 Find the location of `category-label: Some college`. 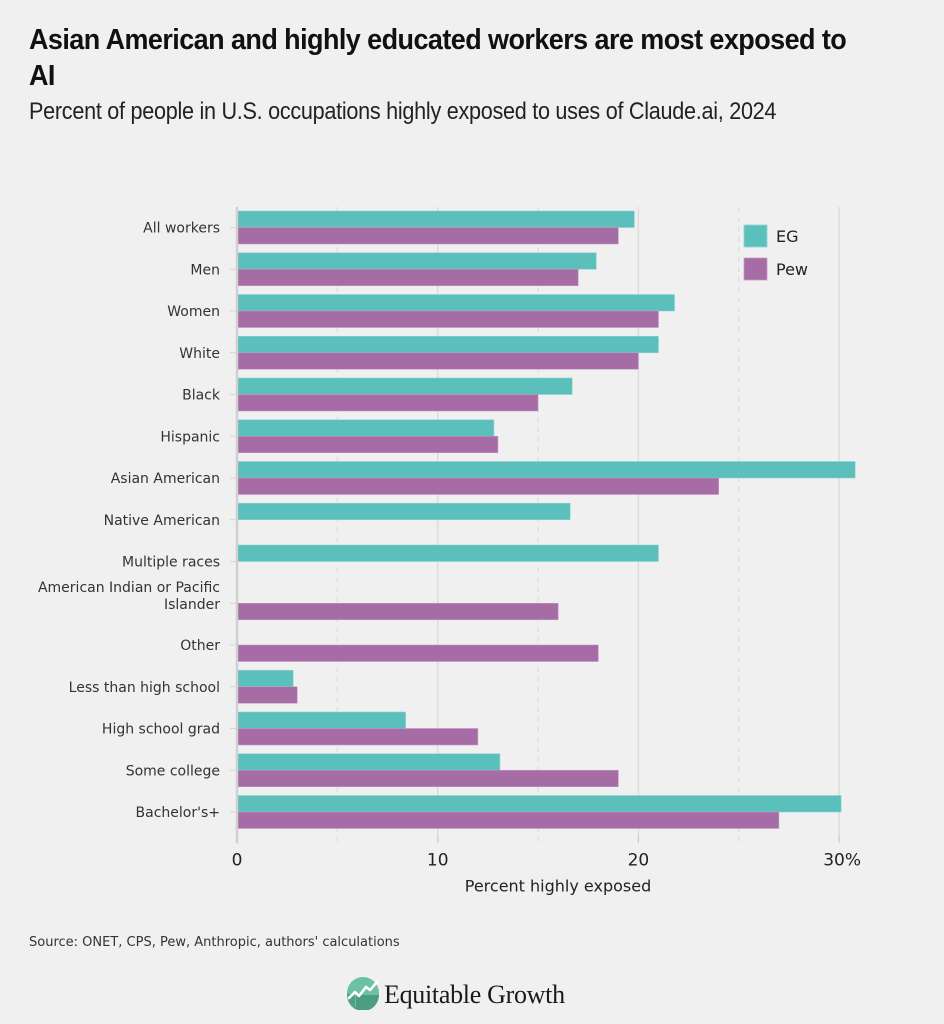

category-label: Some college is located at coordinates (173, 771).